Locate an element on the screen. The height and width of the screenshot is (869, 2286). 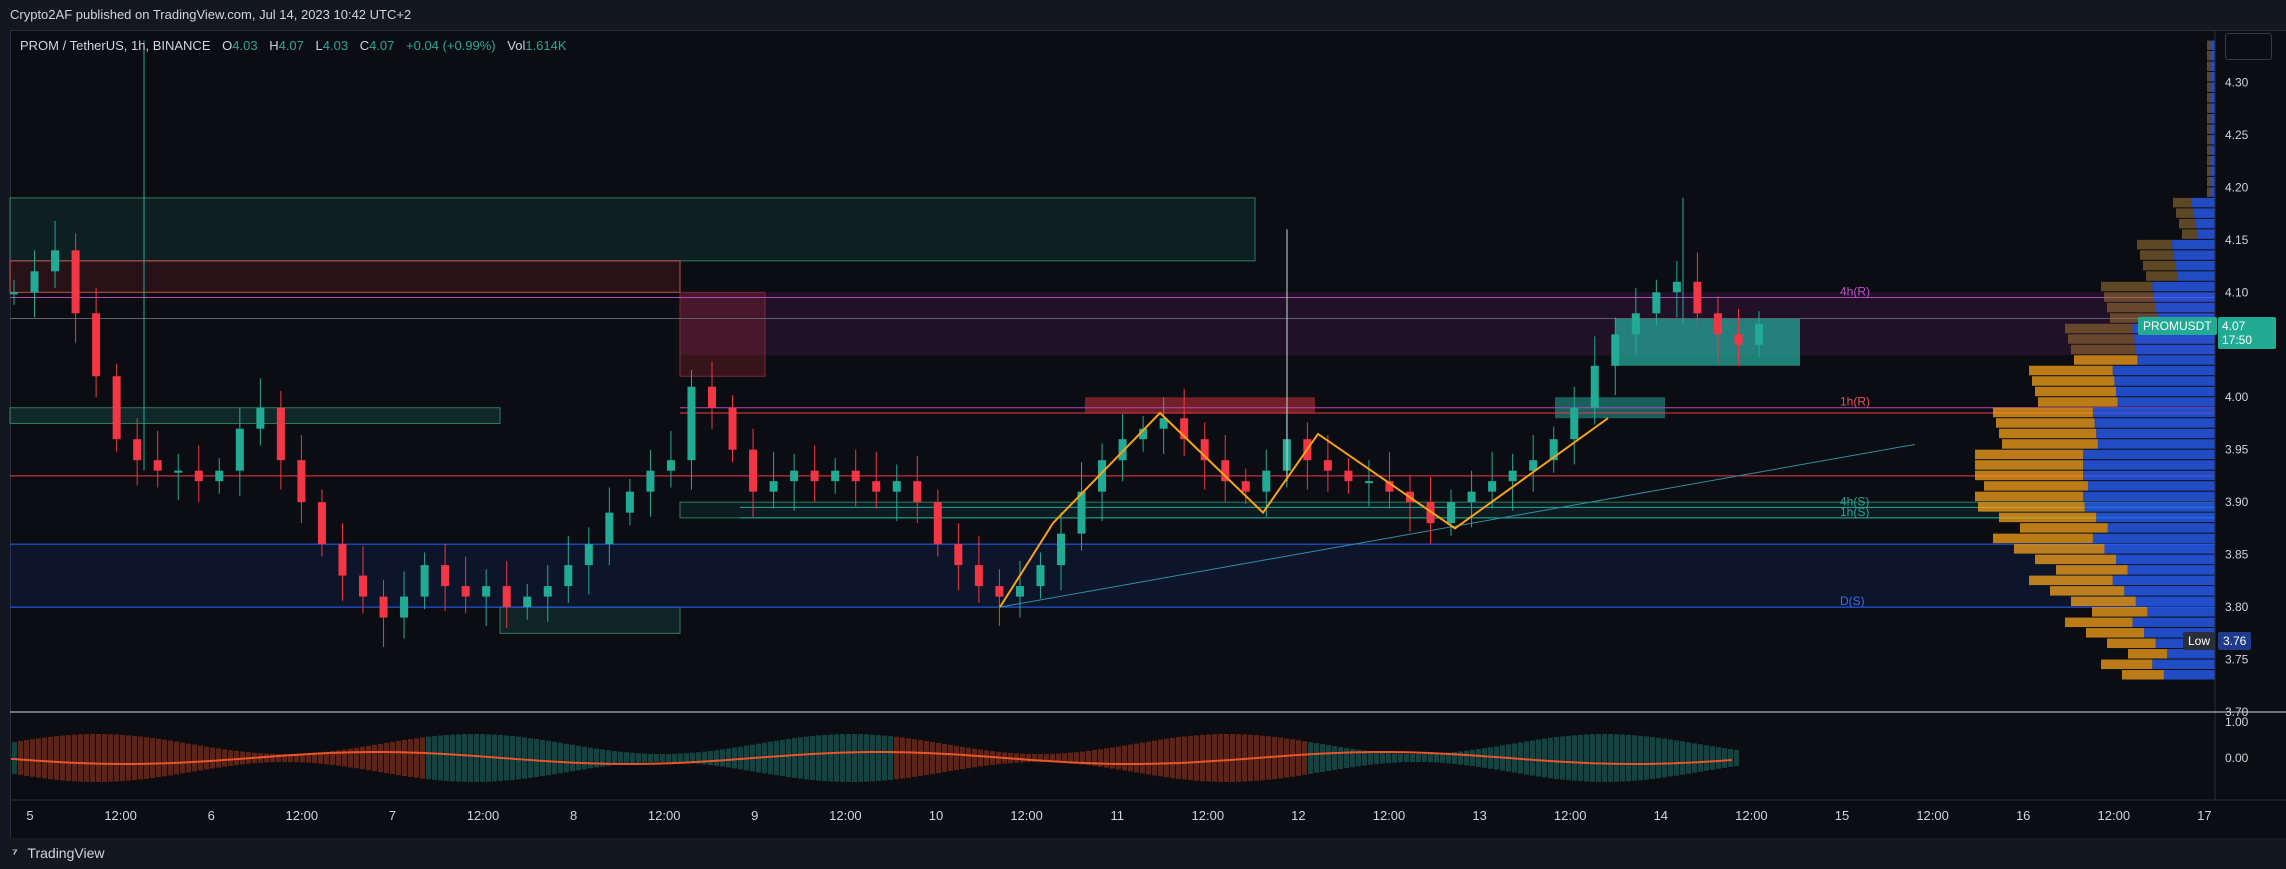
open-value: 4.03 is located at coordinates (245, 45).